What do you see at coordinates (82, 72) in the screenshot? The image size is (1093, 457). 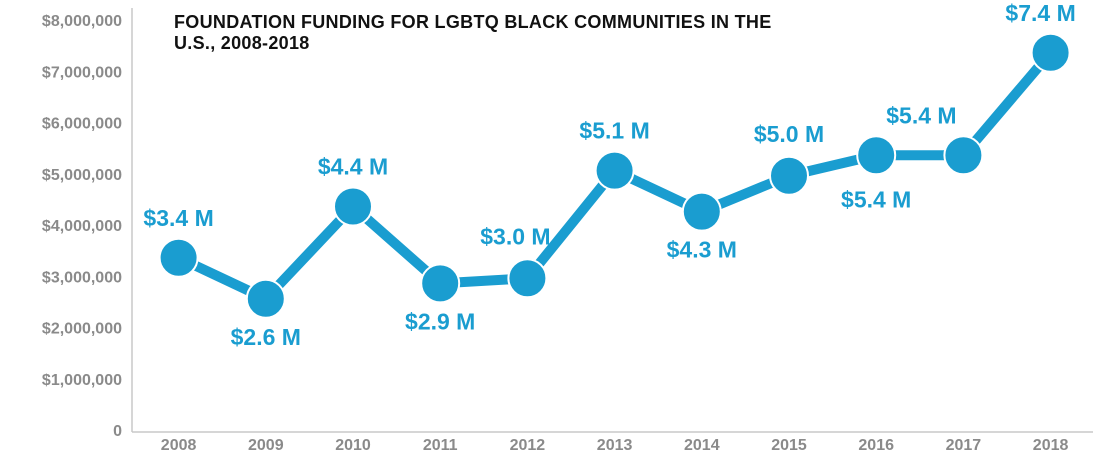 I see `y-tick-label: $7,000,000` at bounding box center [82, 72].